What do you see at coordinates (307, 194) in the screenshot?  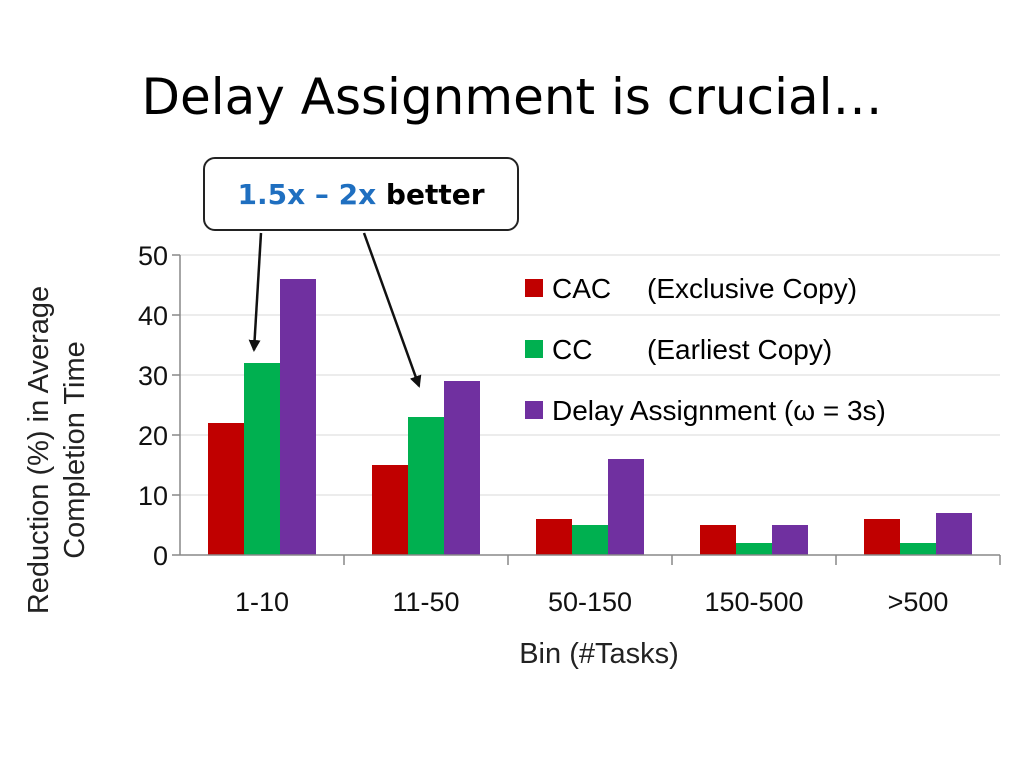 I see `callout-highlight: 1.5x – 2x` at bounding box center [307, 194].